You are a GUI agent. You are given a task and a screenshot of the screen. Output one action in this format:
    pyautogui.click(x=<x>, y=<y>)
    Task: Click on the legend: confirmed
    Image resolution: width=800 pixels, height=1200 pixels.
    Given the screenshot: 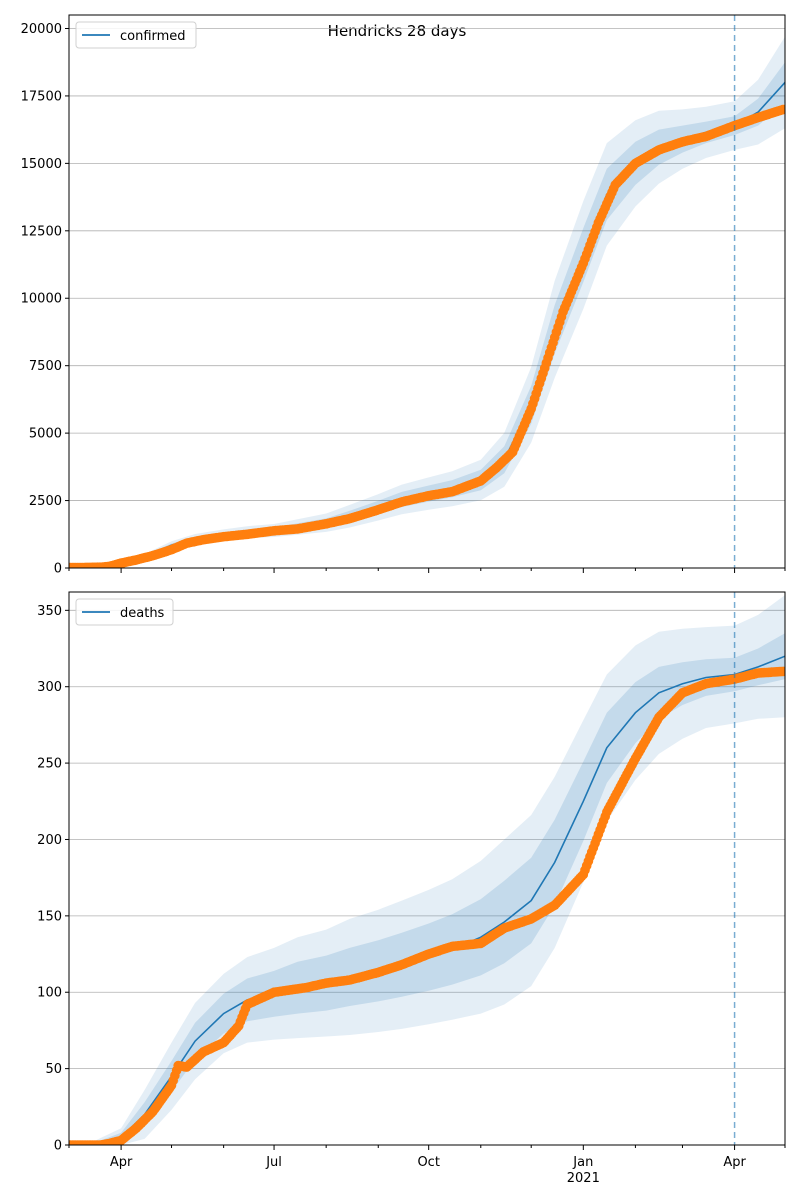 What is the action you would take?
    pyautogui.click(x=136, y=35)
    